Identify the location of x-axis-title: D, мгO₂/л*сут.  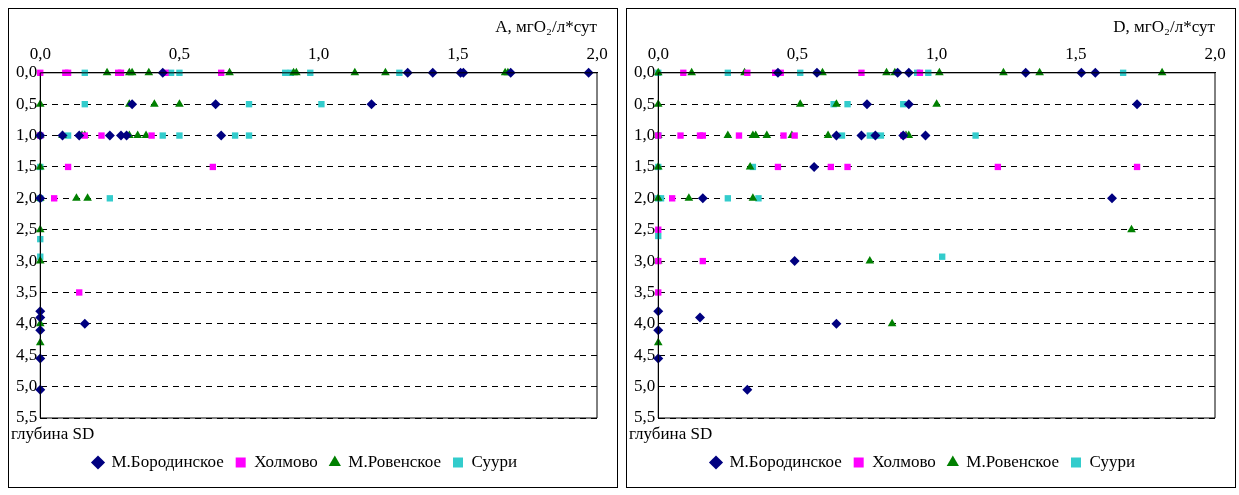
(1164, 26).